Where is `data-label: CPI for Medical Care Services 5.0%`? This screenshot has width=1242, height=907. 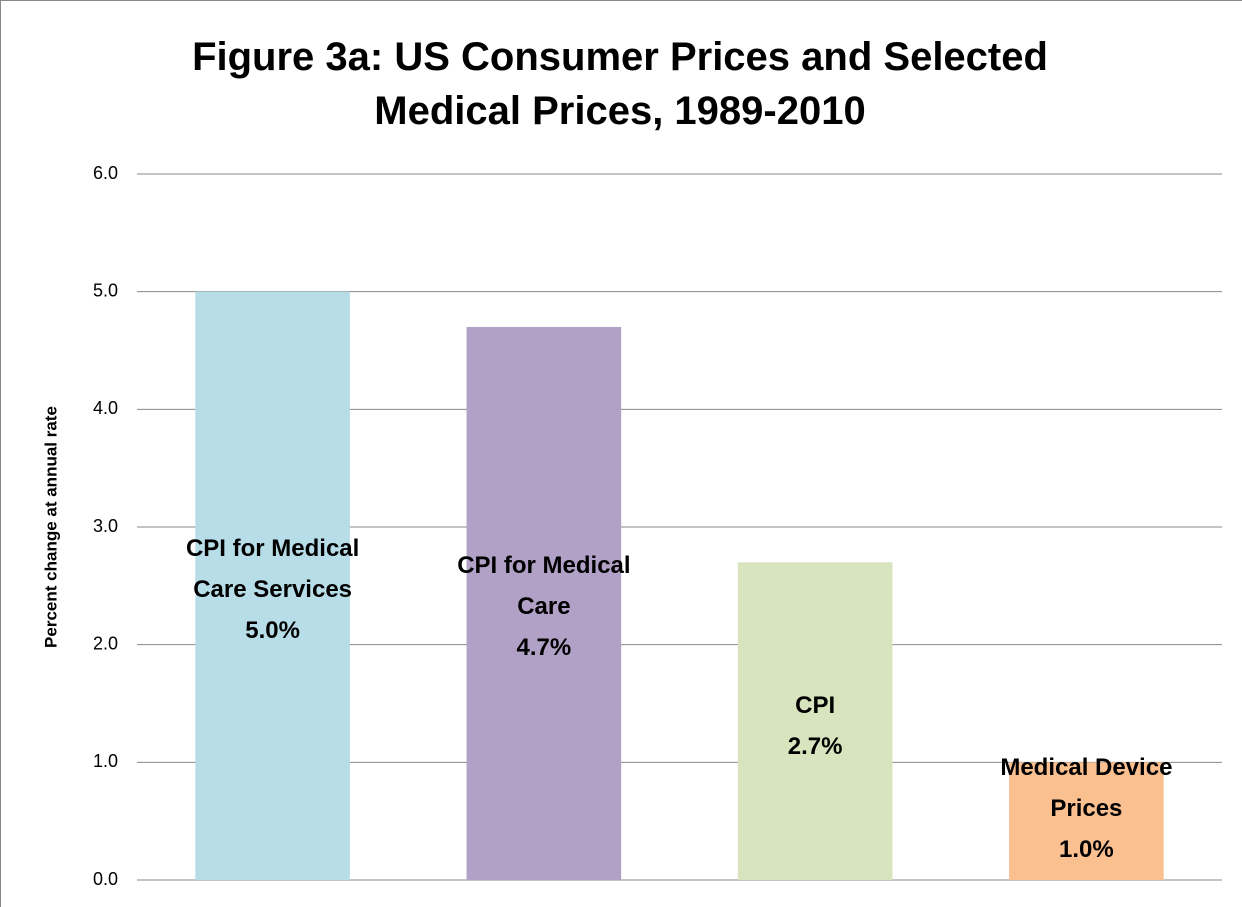 data-label: CPI for Medical Care Services 5.0% is located at coordinates (273, 589).